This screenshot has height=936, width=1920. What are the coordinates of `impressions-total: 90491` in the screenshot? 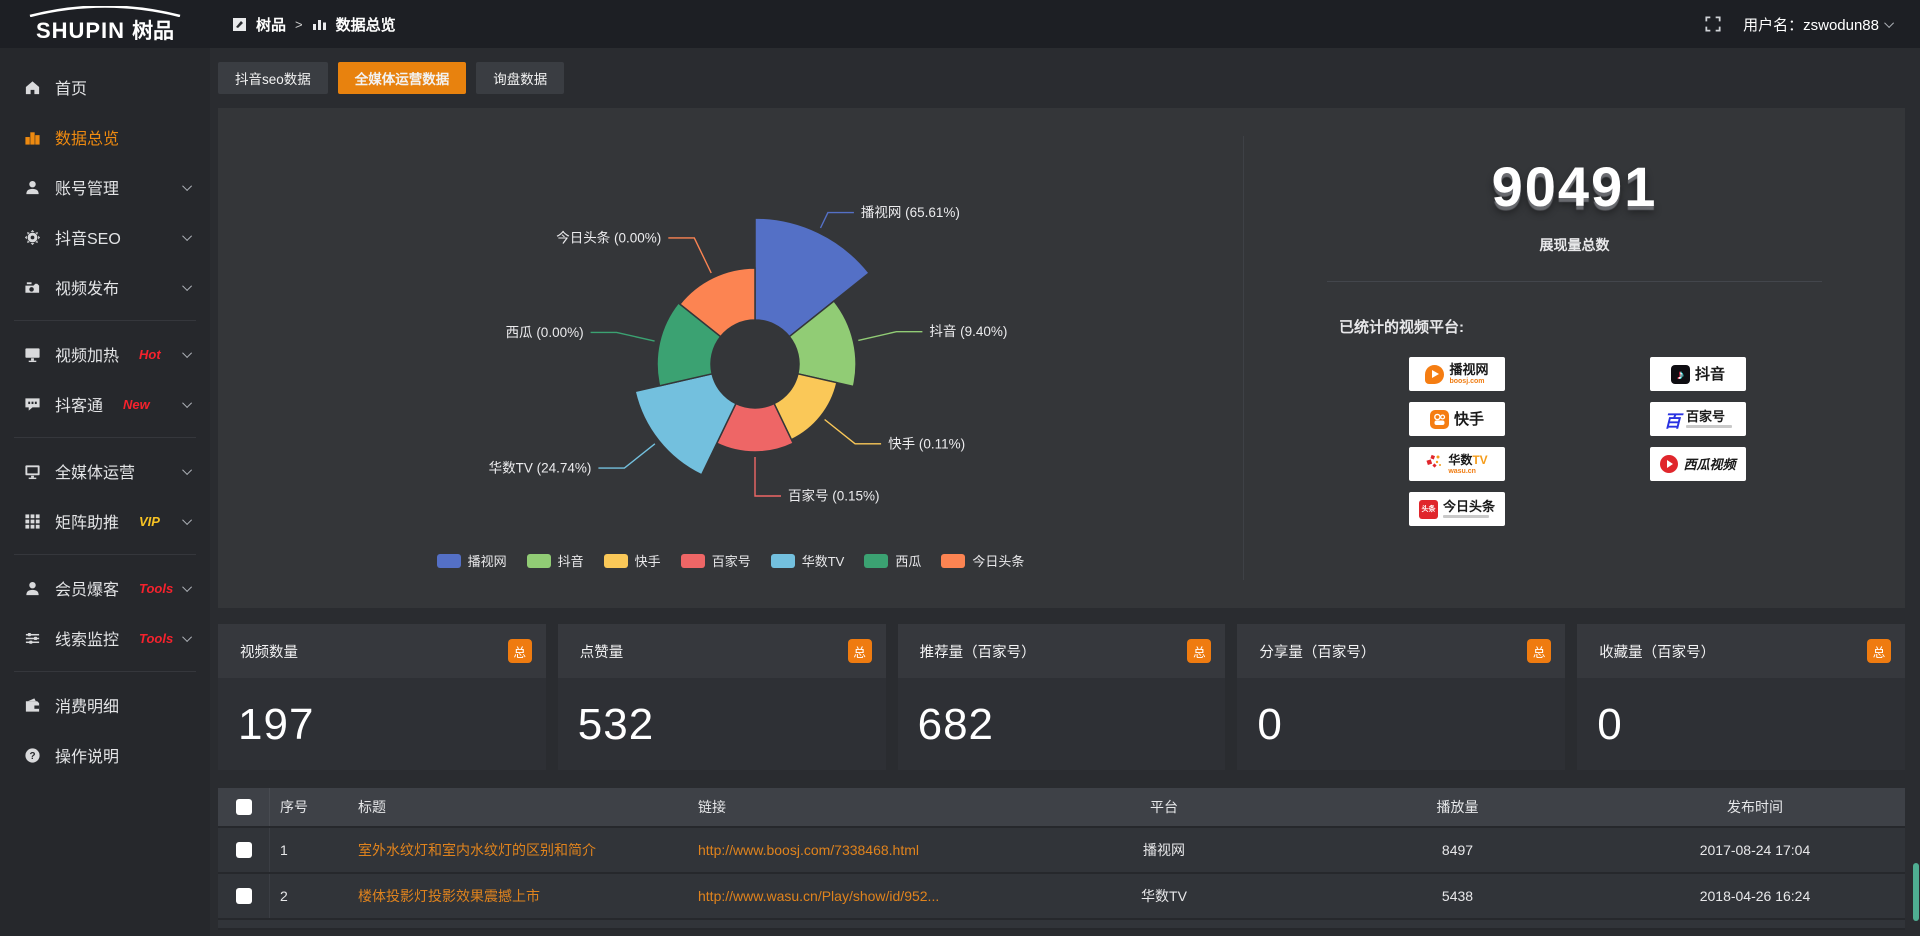 It's located at (1574, 186).